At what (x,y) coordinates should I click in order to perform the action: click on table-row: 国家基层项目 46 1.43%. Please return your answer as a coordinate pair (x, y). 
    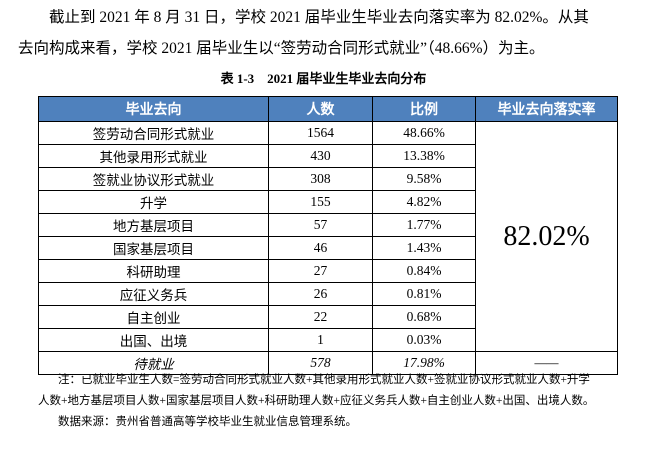
    Looking at the image, I should click on (328, 248).